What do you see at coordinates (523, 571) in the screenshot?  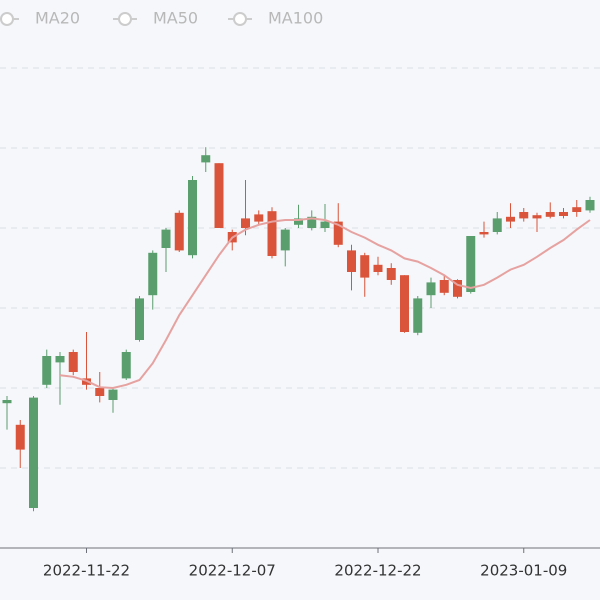 I see `x-tick-label: 2023-01-09` at bounding box center [523, 571].